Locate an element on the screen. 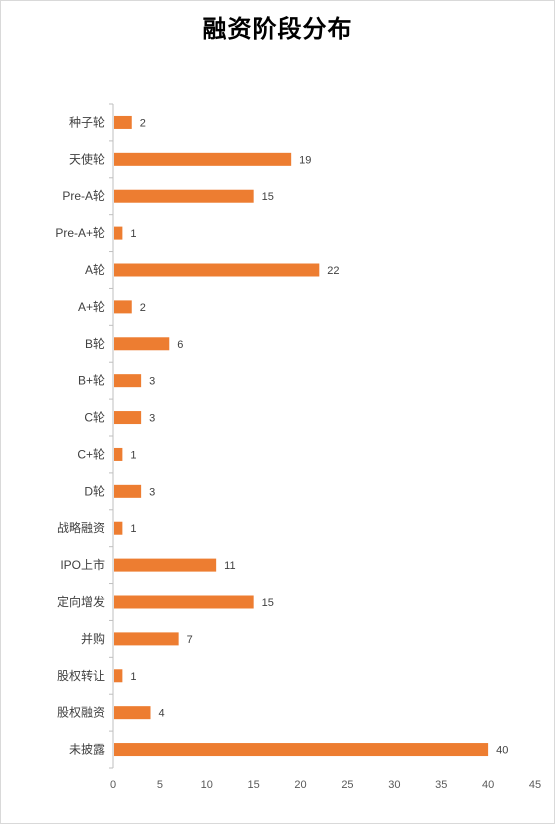  category-label: 未披露 is located at coordinates (87, 750).